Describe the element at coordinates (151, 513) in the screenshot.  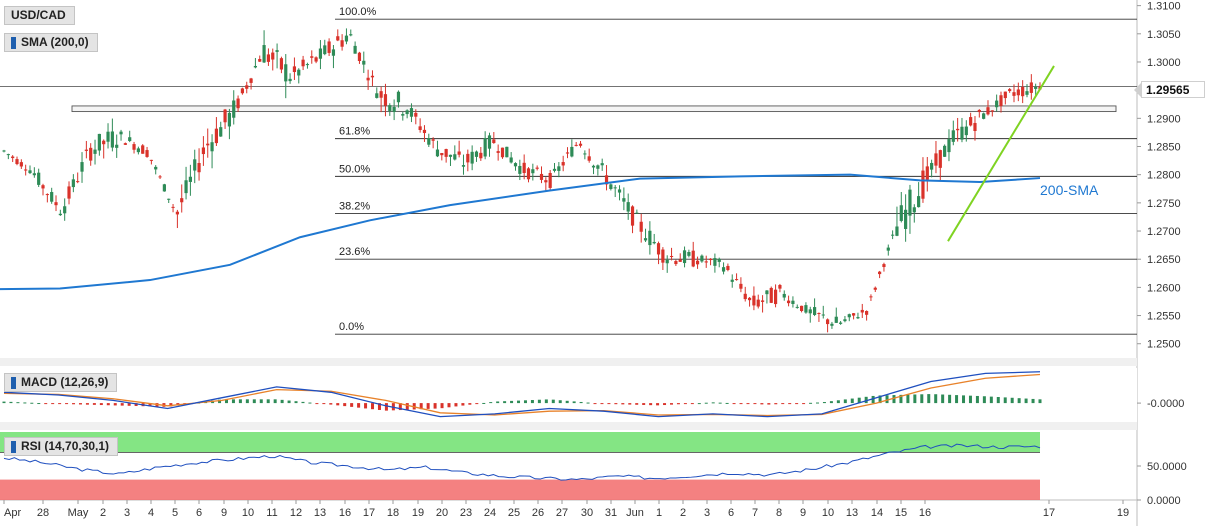
I see `x-tick-label: 4` at that location.